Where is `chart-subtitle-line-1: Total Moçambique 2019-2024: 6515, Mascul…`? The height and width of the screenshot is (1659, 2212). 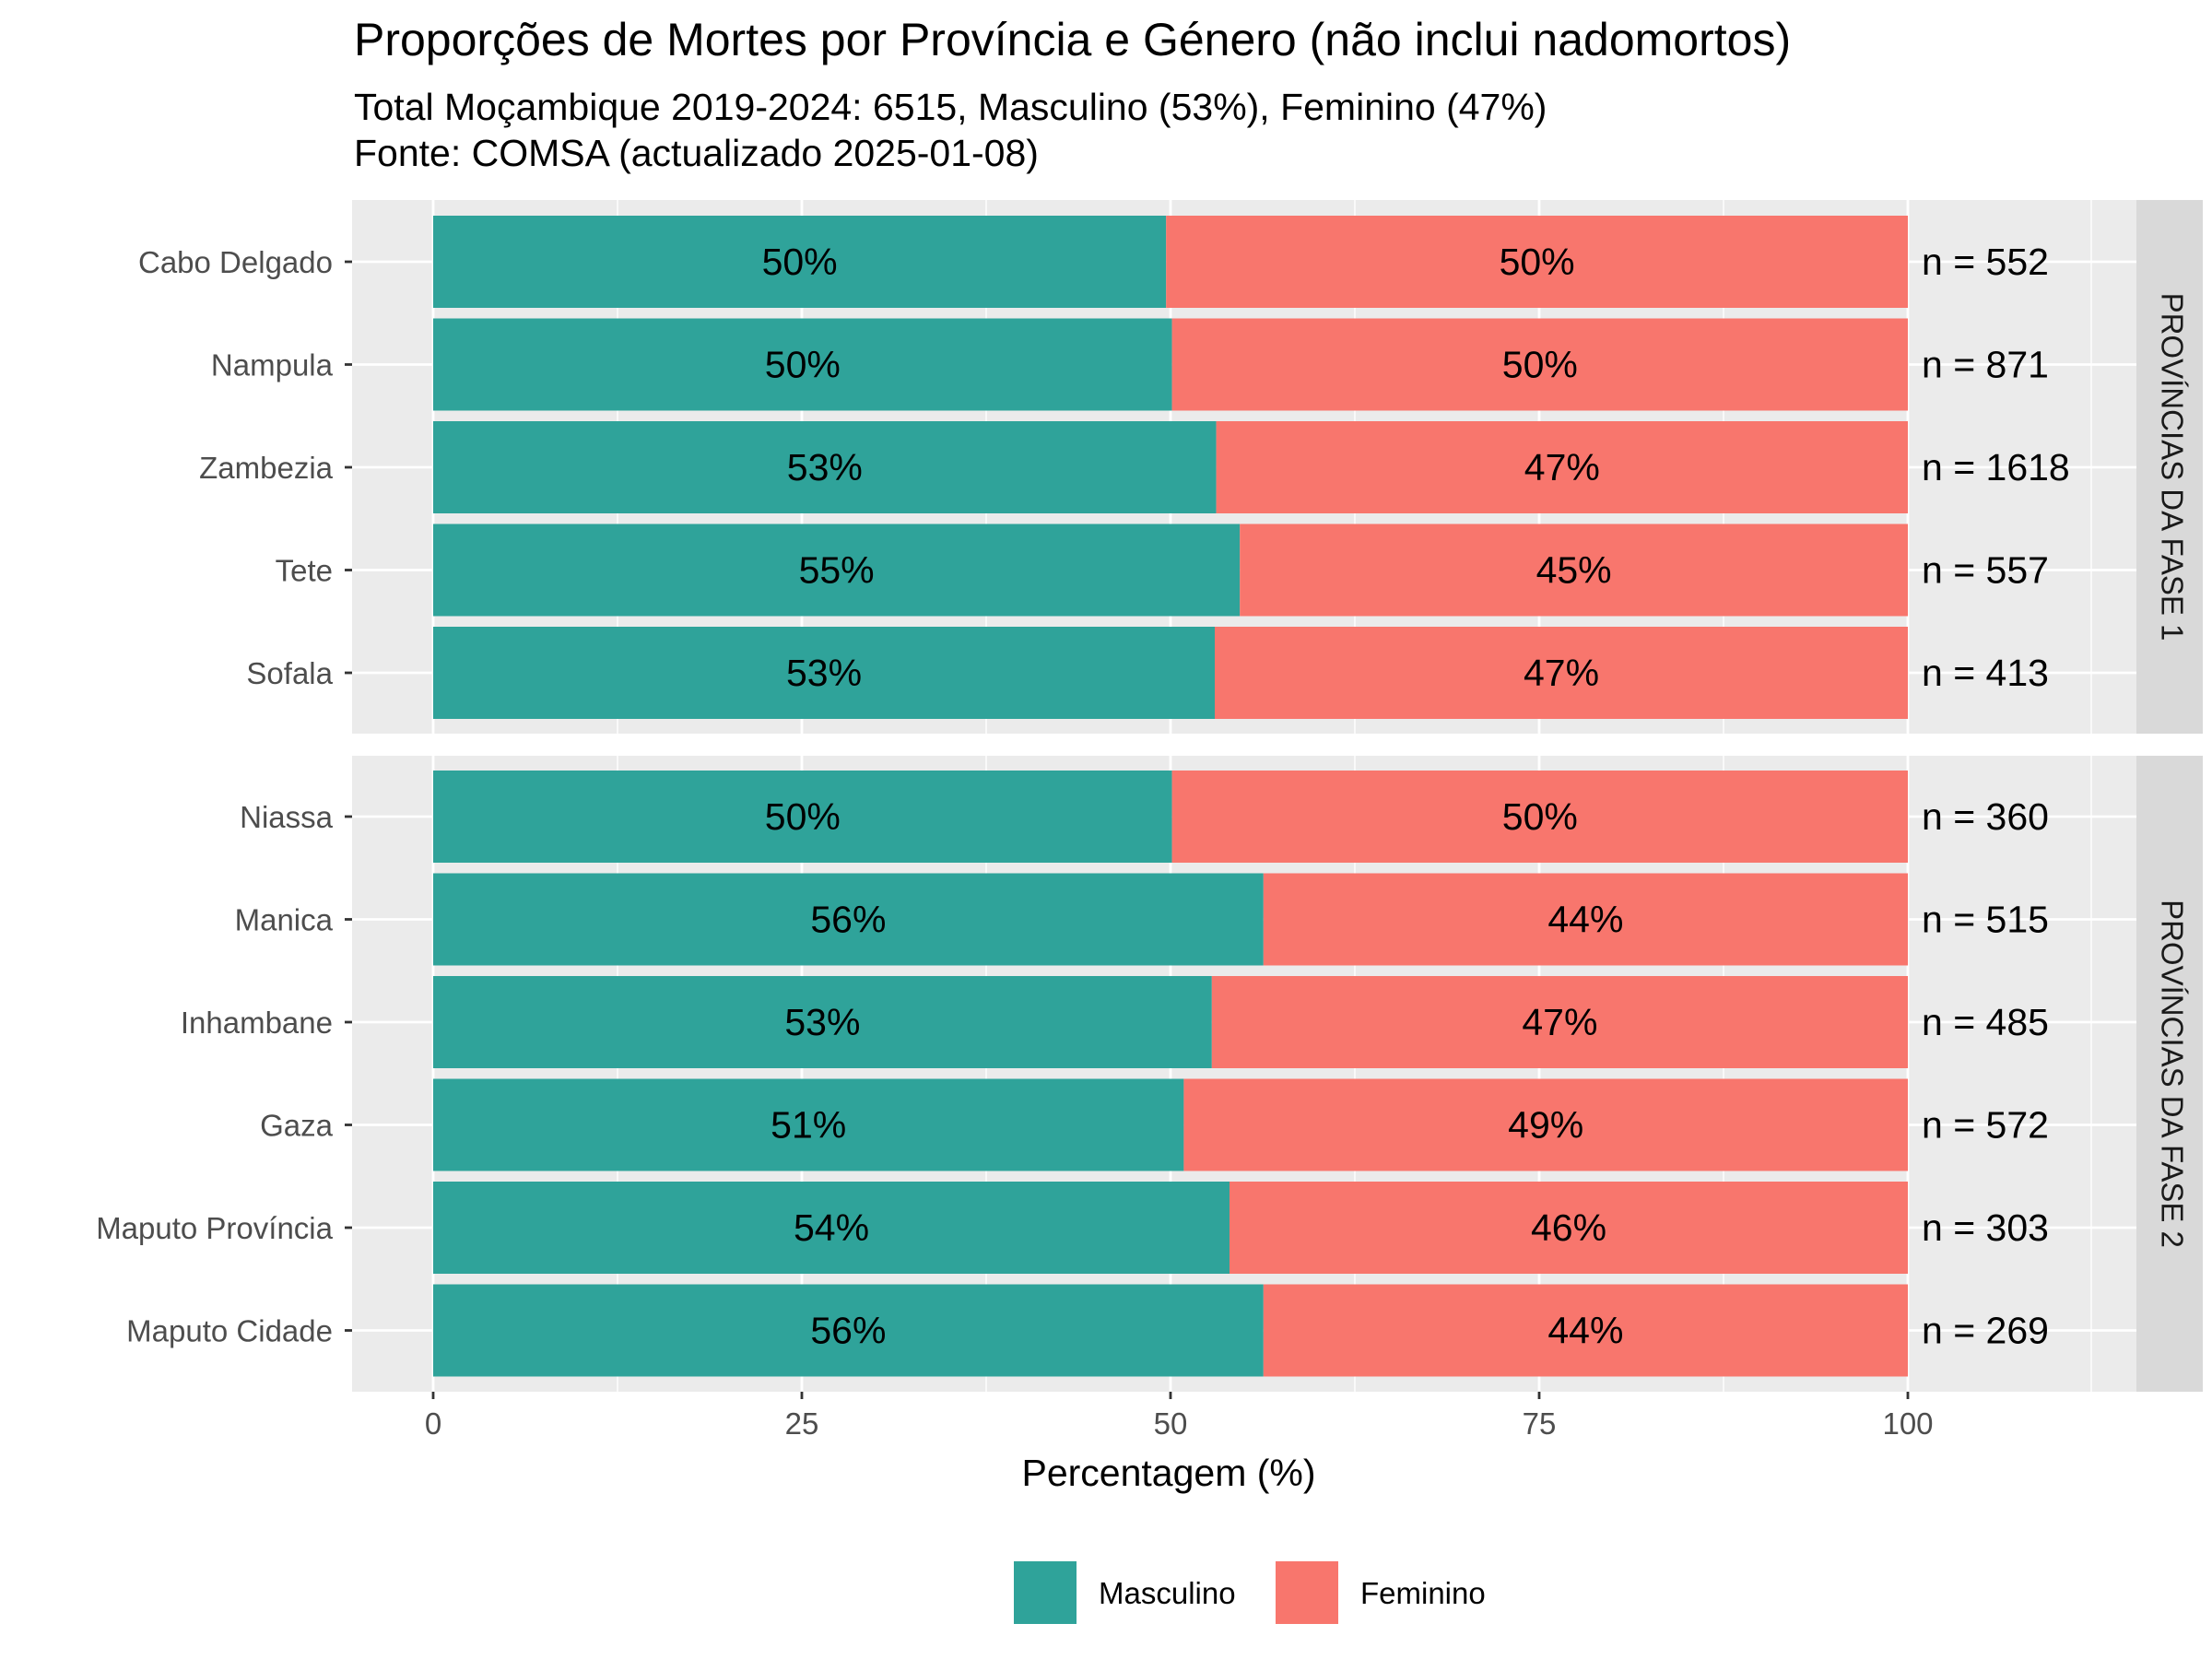 chart-subtitle-line-1: Total Moçambique 2019-2024: 6515, Mascul… is located at coordinates (950, 107).